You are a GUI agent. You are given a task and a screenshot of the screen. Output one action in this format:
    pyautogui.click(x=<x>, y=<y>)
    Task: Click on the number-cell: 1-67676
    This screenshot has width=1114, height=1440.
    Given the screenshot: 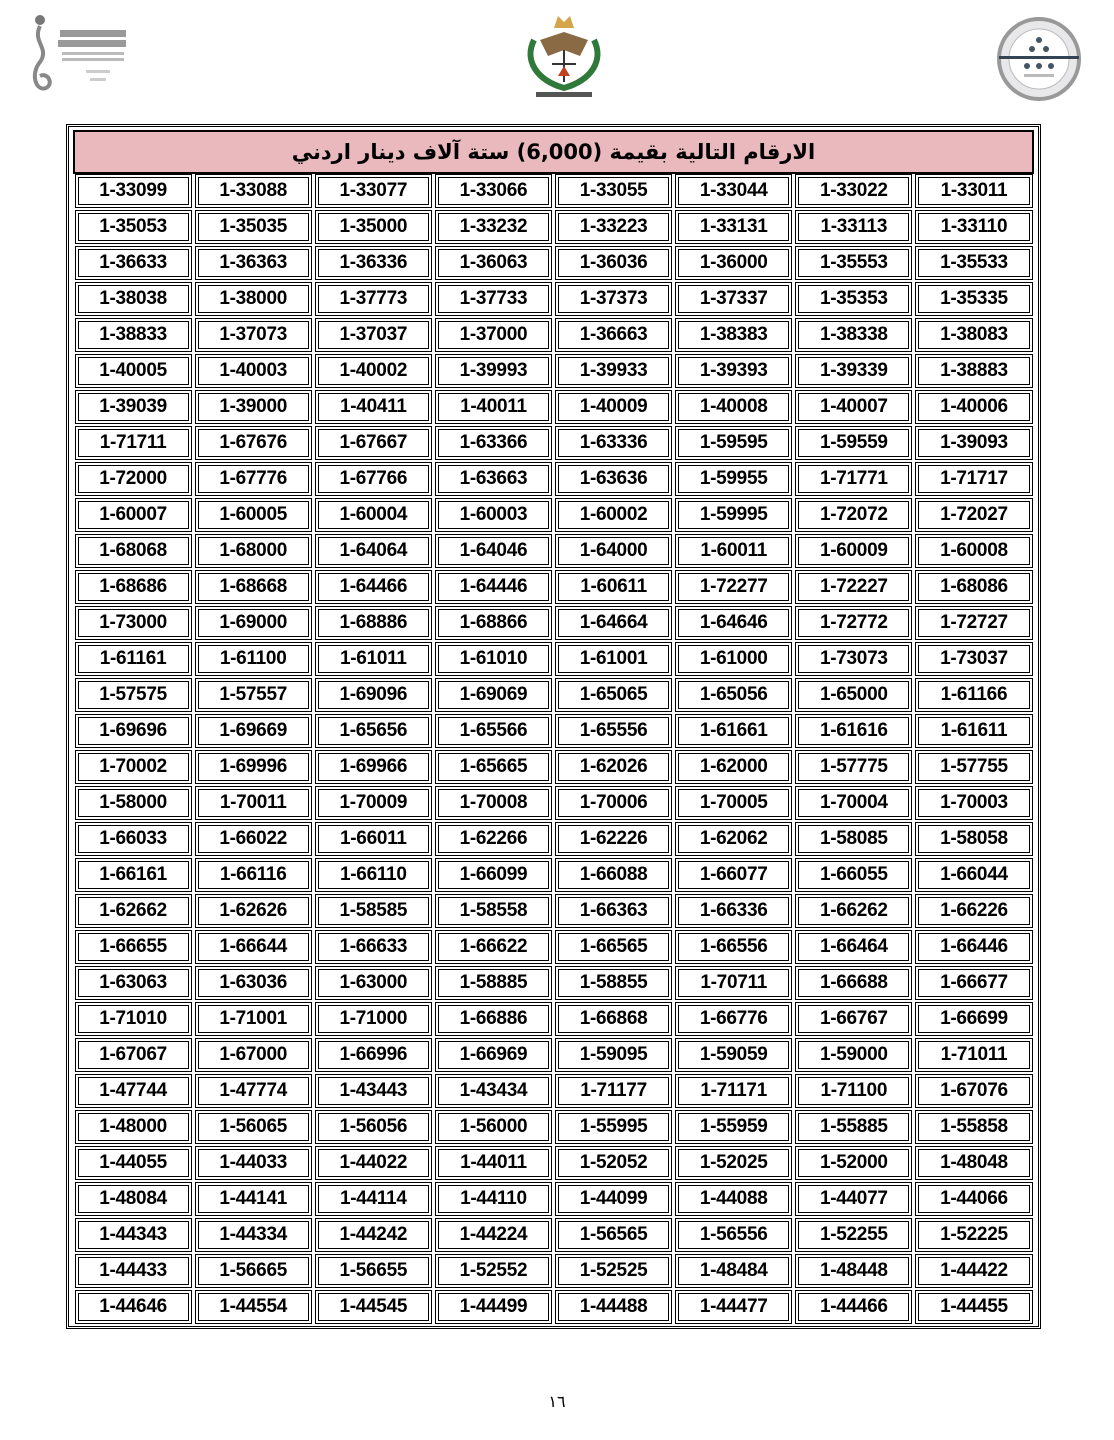 What is the action you would take?
    pyautogui.click(x=253, y=443)
    